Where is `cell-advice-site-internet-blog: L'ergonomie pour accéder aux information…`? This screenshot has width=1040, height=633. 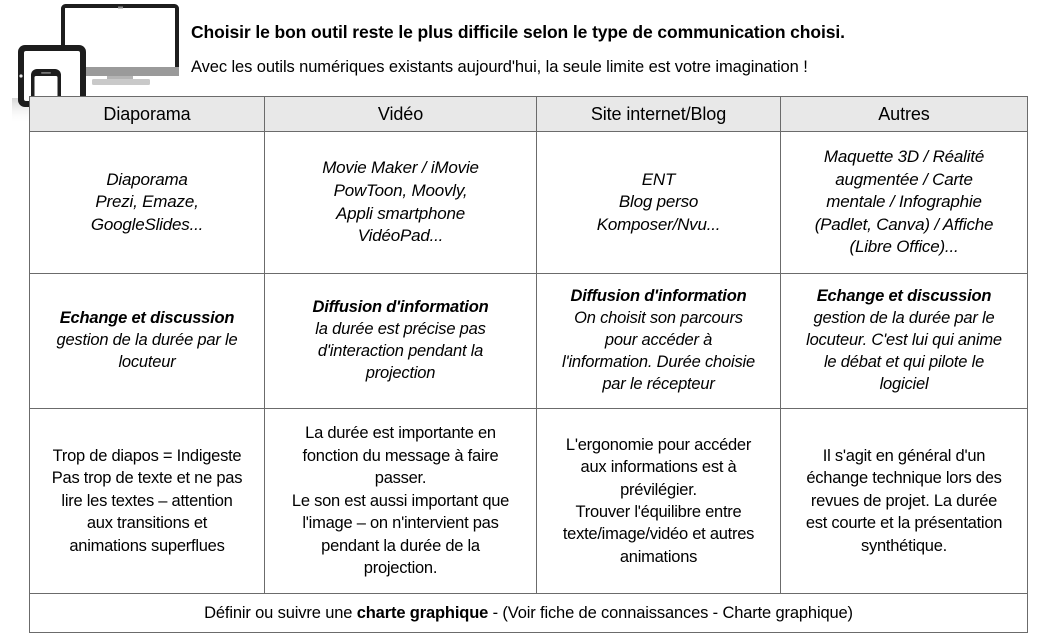
cell-advice-site-internet-blog: L'ergonomie pour accéder aux information… is located at coordinates (658, 501).